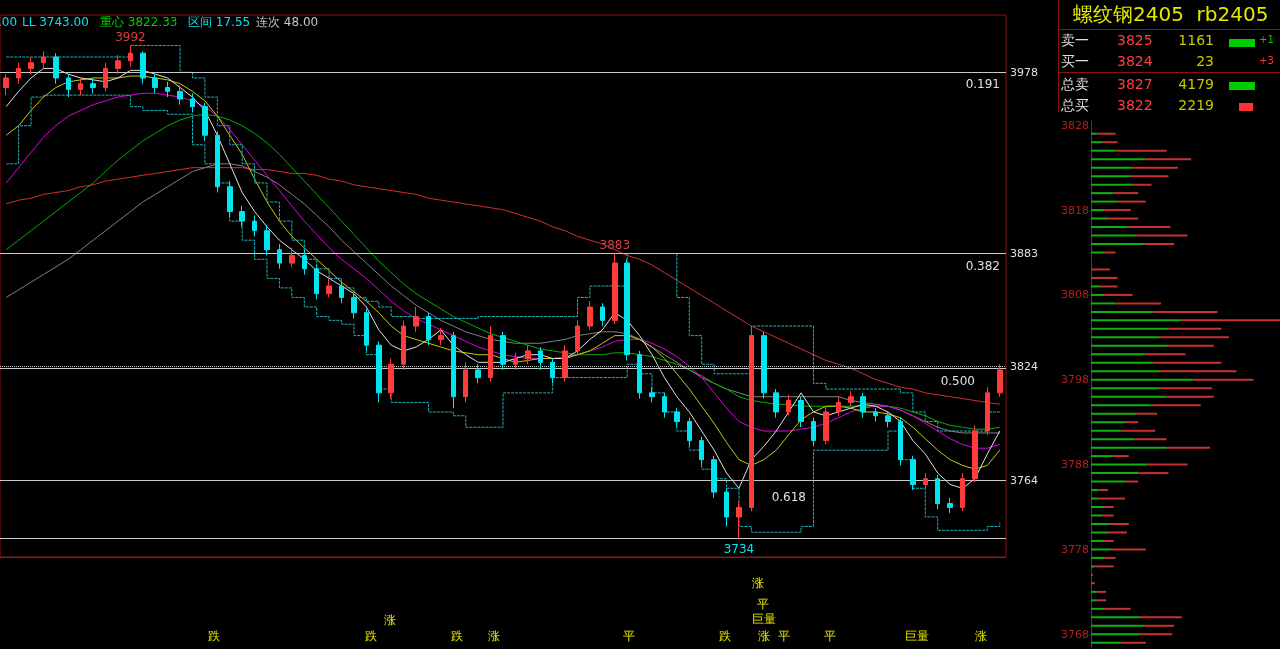  What do you see at coordinates (1135, 84) in the screenshot?
I see `text: 3827` at bounding box center [1135, 84].